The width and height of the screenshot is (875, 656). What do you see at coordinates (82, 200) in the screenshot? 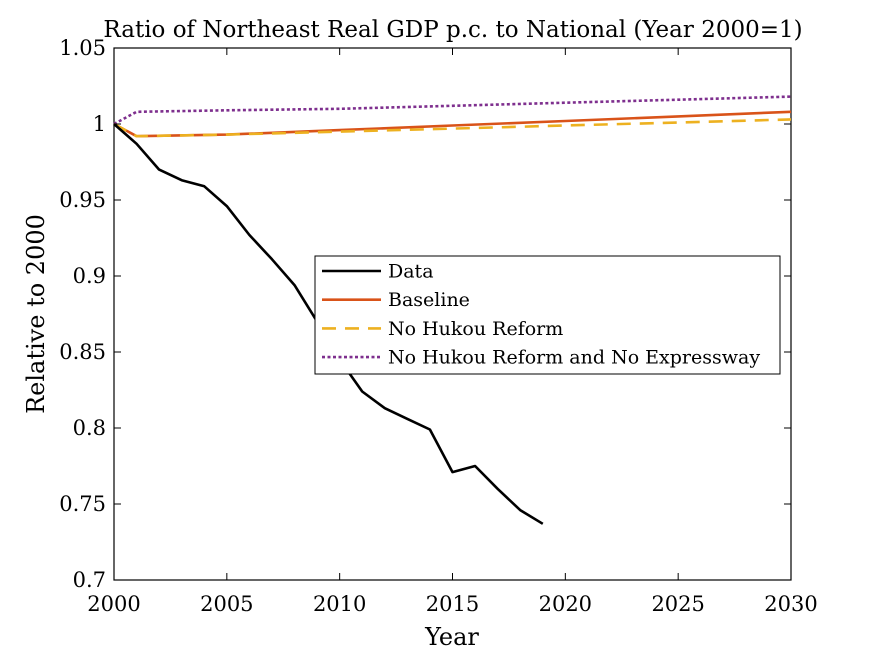
I see `y-tick-label: 0.95` at bounding box center [82, 200].